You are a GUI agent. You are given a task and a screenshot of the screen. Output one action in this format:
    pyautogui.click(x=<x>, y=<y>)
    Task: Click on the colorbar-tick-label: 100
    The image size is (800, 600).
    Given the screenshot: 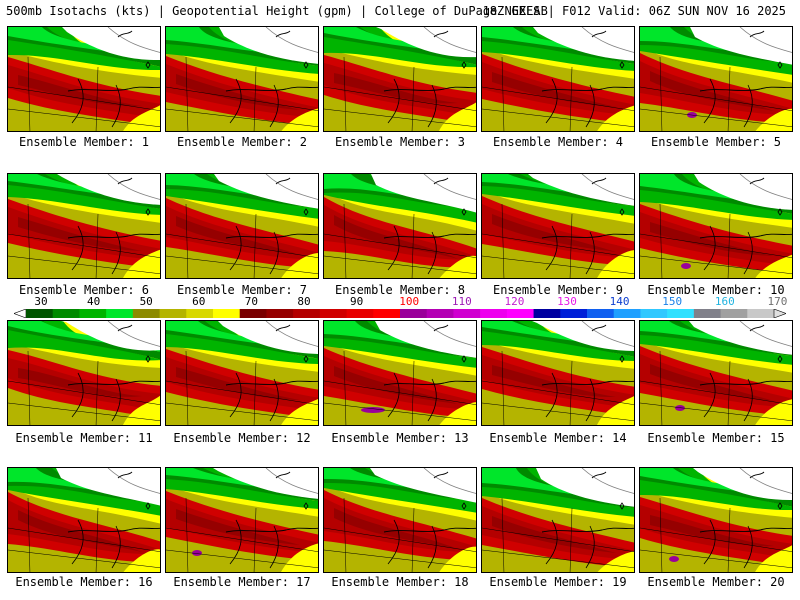 What is the action you would take?
    pyautogui.click(x=409, y=301)
    